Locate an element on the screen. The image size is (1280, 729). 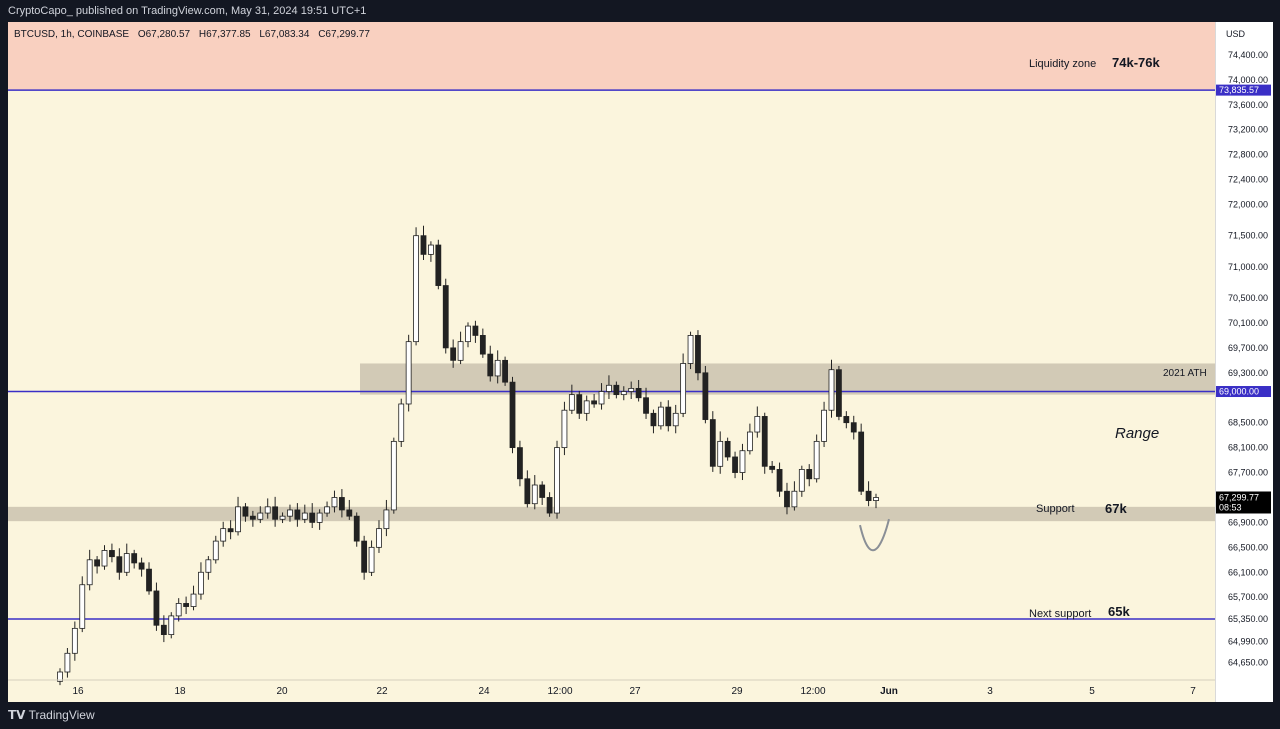
brand-name: TradingView is located at coordinates (61, 715).